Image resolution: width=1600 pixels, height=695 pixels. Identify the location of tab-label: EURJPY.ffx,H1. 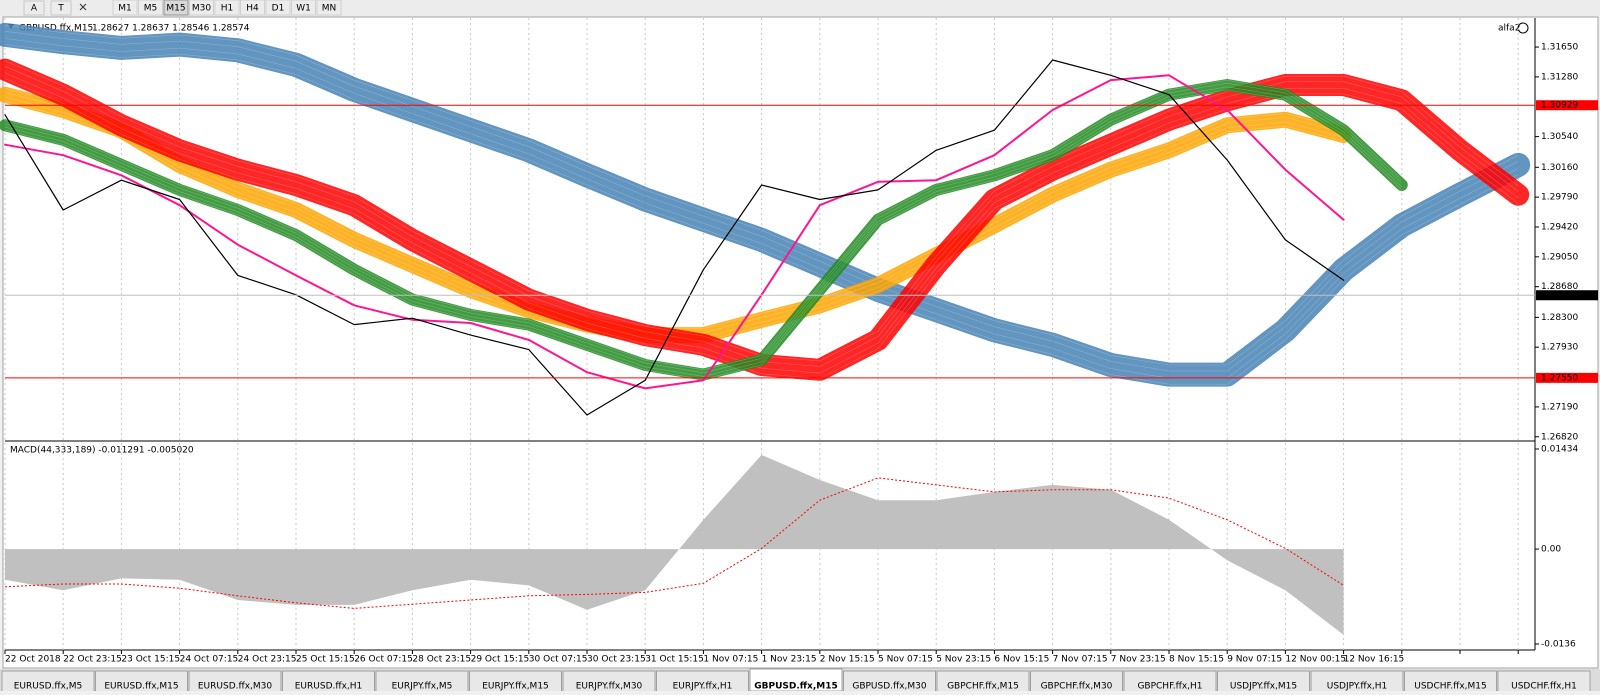
(703, 687).